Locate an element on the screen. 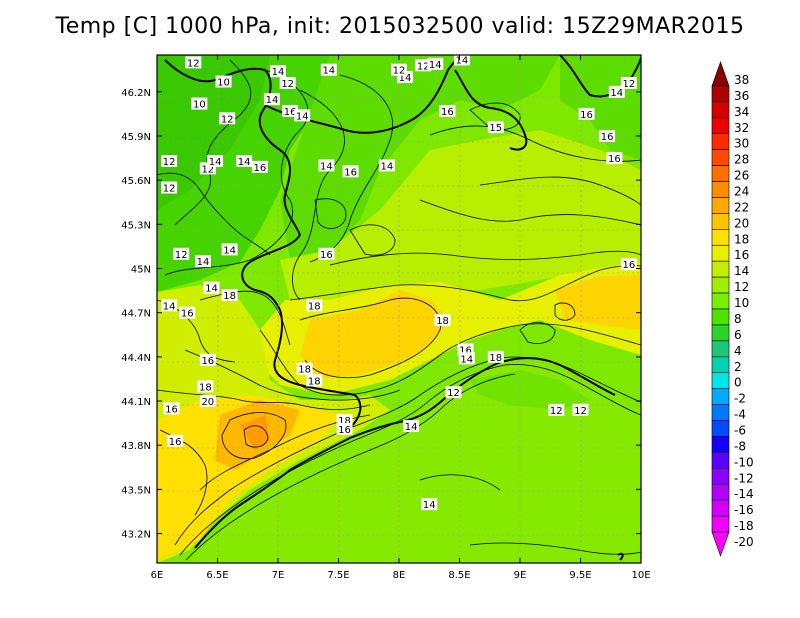 Image resolution: width=800 pixels, height=618 pixels. colorbar-label: -6 is located at coordinates (740, 431).